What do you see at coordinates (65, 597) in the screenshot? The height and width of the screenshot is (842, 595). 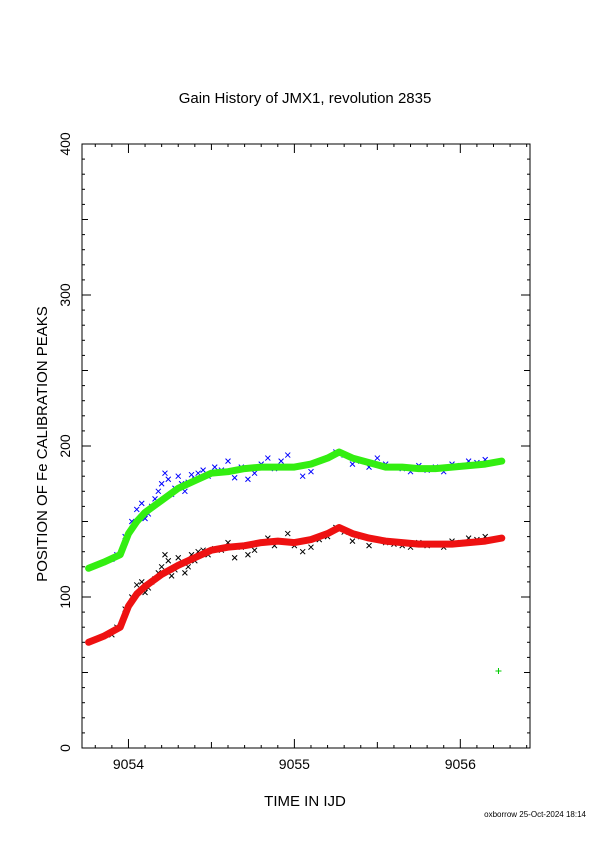 I see `y-tick-label: 100` at bounding box center [65, 597].